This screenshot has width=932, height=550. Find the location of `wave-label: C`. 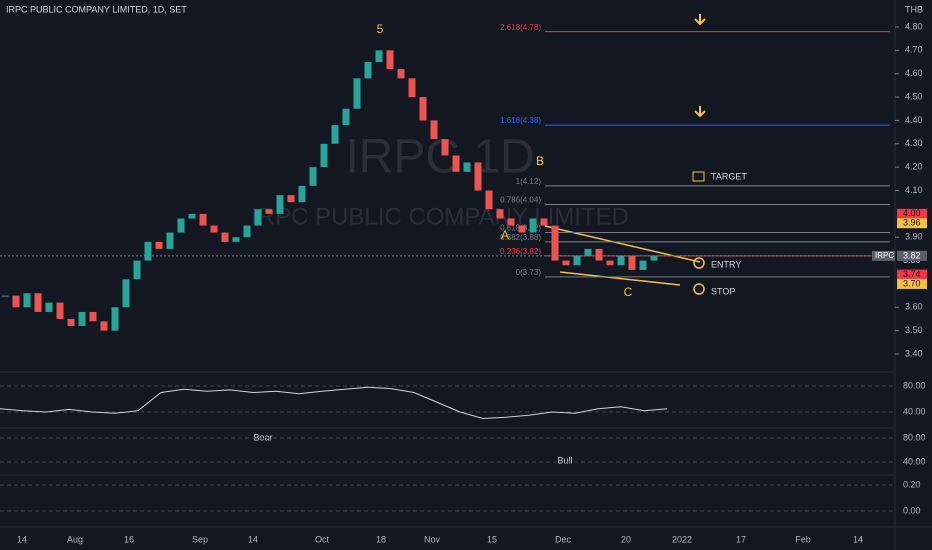

wave-label: C is located at coordinates (628, 292).